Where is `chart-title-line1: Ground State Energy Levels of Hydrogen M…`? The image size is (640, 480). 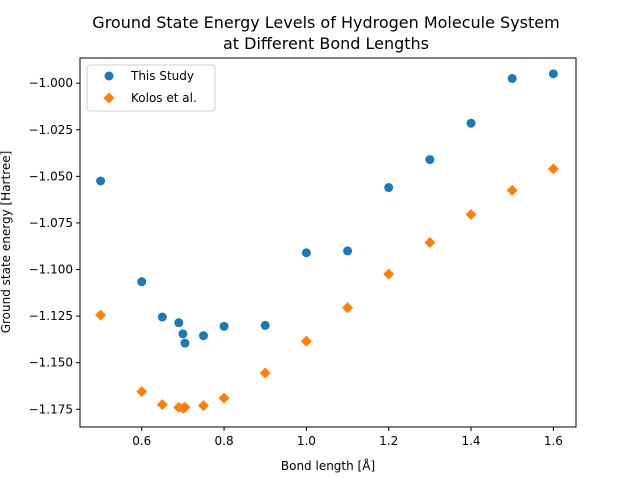 chart-title-line1: Ground State Energy Levels of Hydrogen M… is located at coordinates (325, 22).